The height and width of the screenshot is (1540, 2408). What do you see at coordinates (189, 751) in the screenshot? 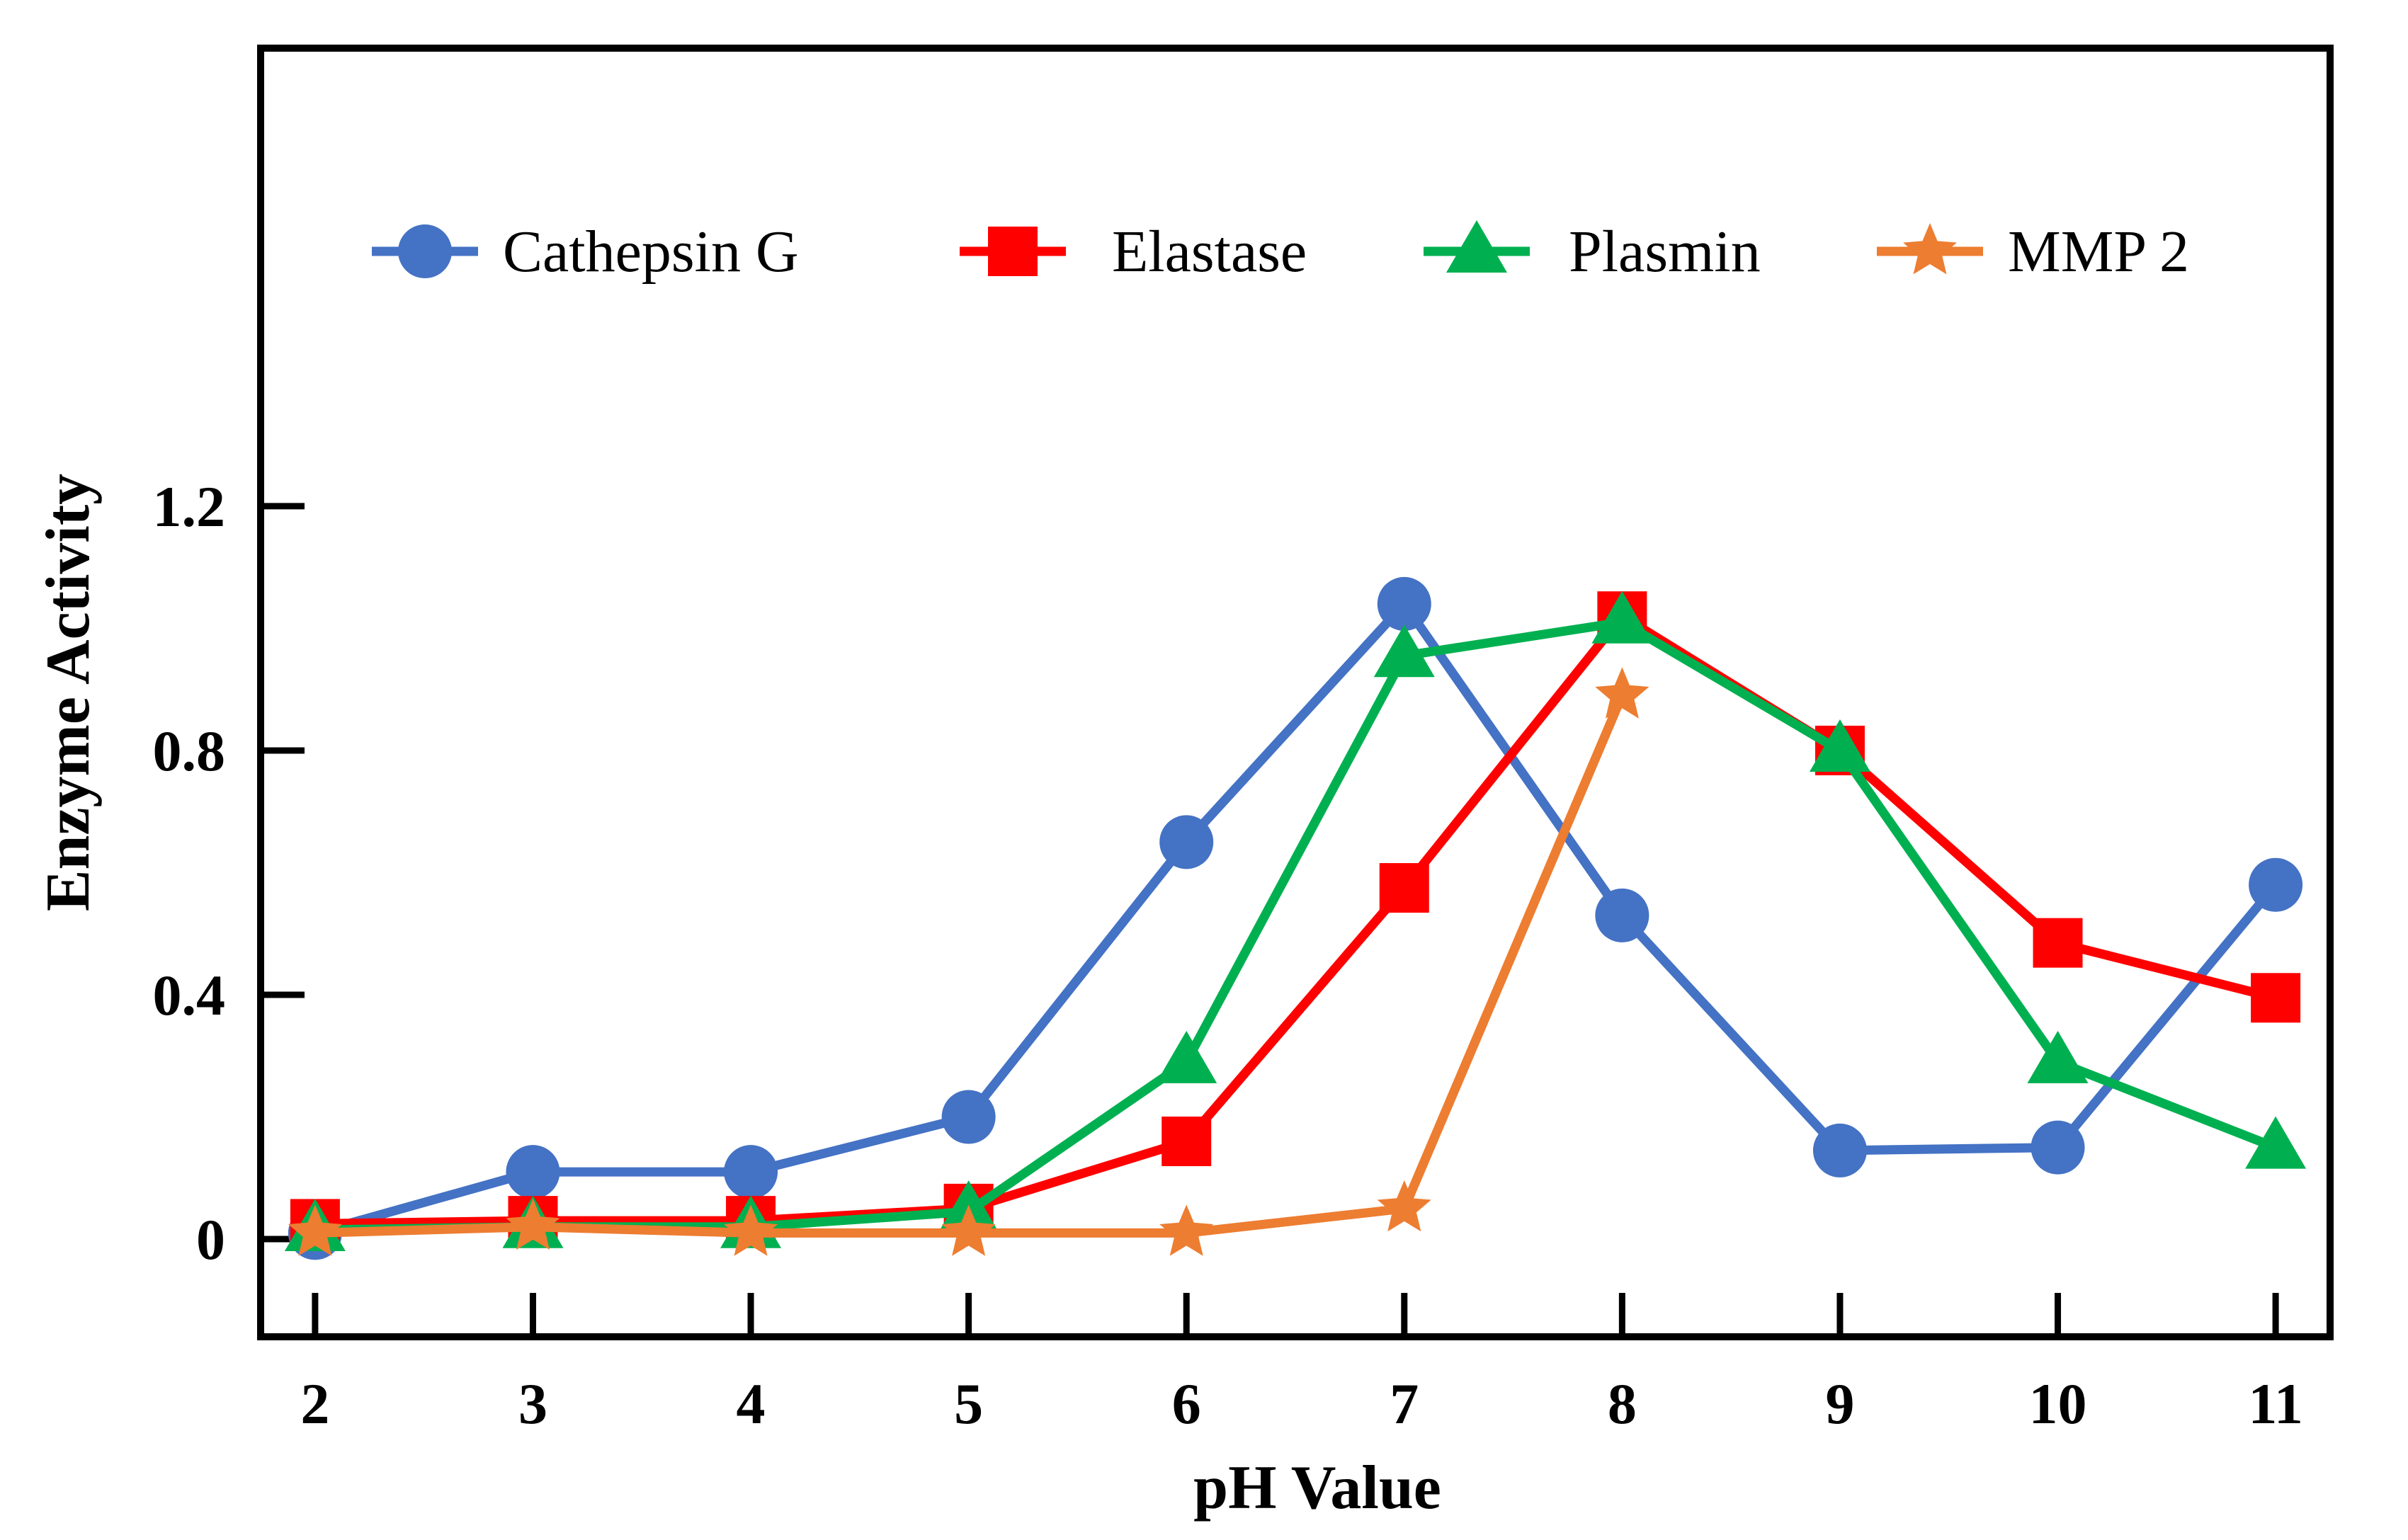
I see `y-tick-label: 0.8` at bounding box center [189, 751].